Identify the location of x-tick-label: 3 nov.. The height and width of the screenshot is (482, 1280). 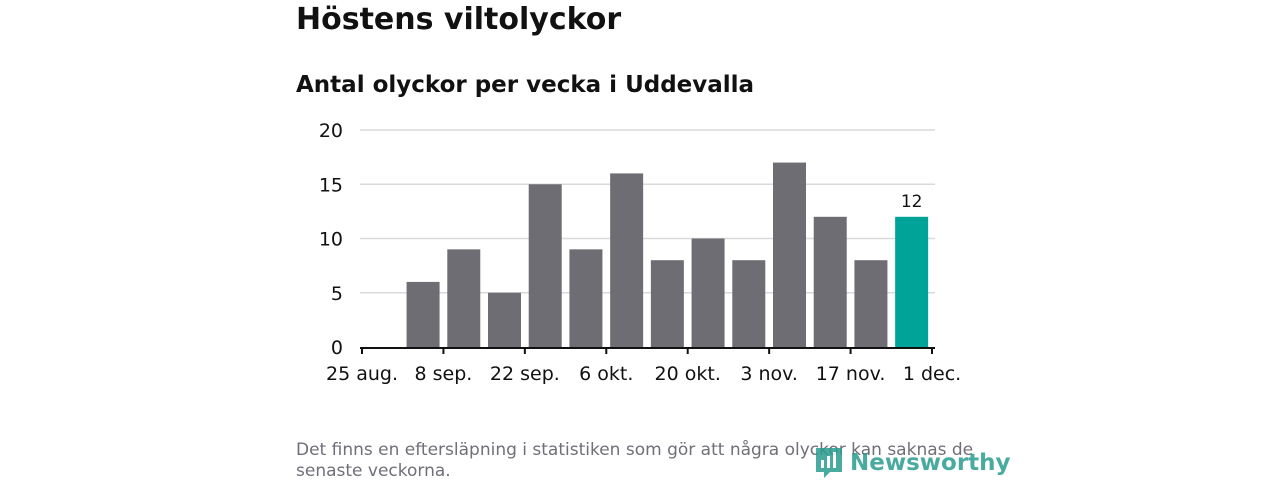
(769, 374).